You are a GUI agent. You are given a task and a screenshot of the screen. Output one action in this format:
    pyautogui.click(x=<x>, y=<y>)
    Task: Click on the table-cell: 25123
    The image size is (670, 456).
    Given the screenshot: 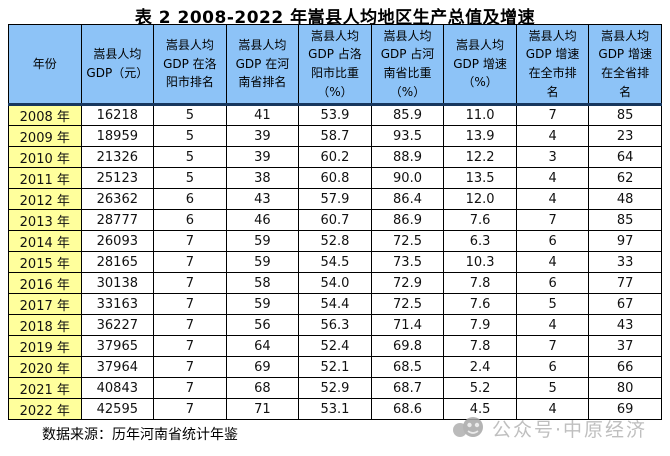 What is the action you would take?
    pyautogui.click(x=117, y=178)
    